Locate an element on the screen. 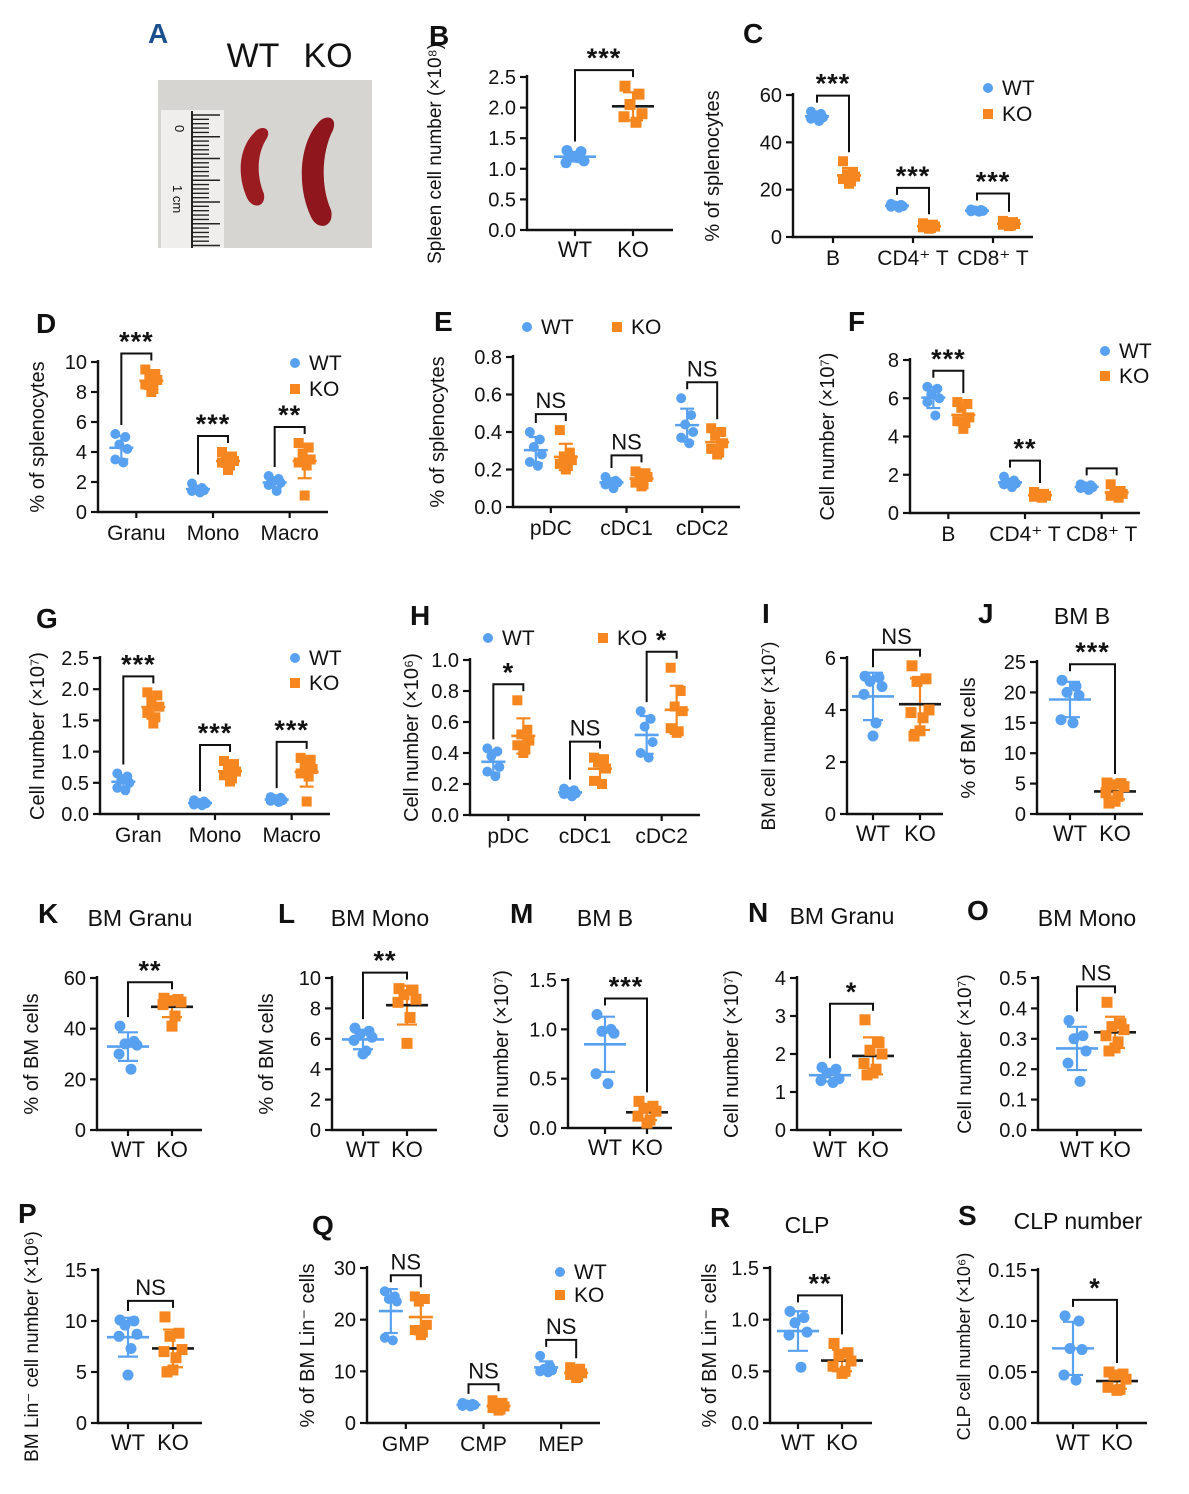 The image size is (1189, 1494). panel-r-svg: R CLP % of BM Lin⁻ cells 0.0 0.5 1.0 1.5 WT KO ** is located at coordinates (785, 1328).